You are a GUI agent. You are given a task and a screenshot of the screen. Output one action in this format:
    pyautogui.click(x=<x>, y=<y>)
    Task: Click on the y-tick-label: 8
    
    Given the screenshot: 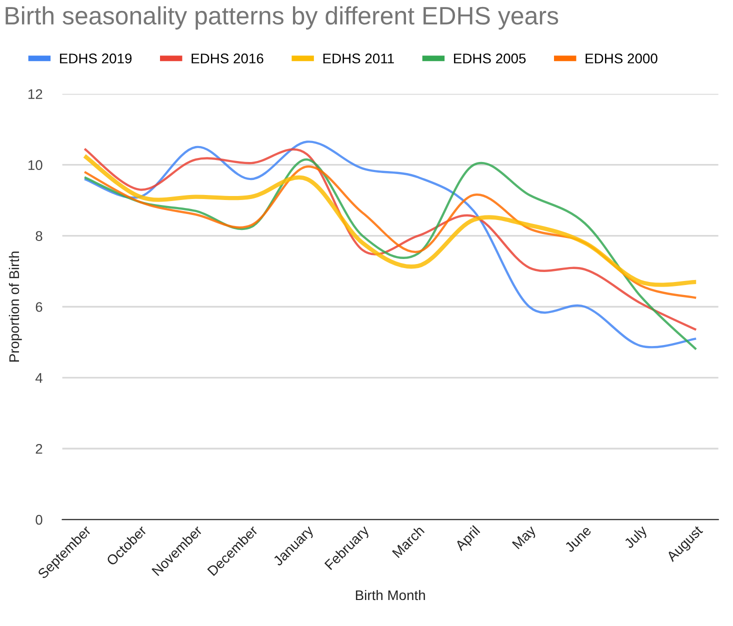 What is the action you would take?
    pyautogui.click(x=39, y=236)
    